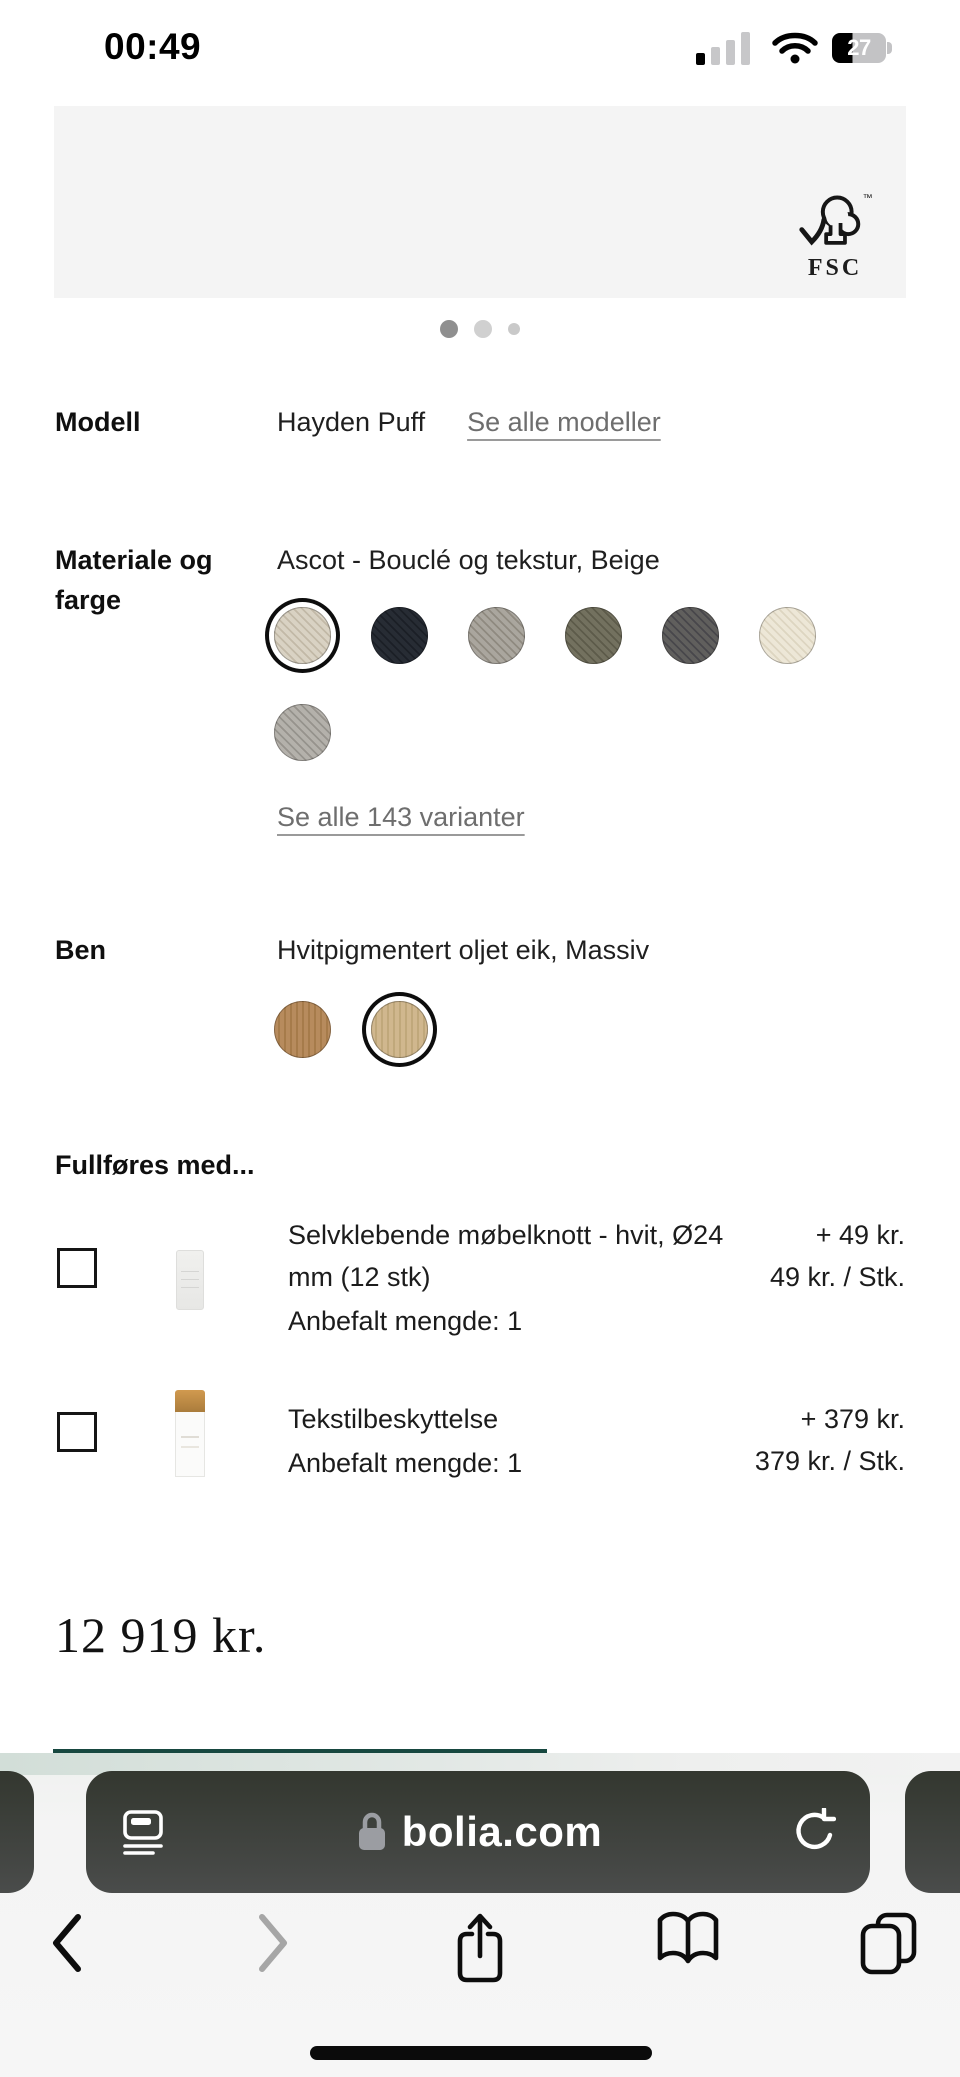 The width and height of the screenshot is (960, 2077). What do you see at coordinates (835, 237) in the screenshot?
I see `fsc-logo: ™ FSC` at bounding box center [835, 237].